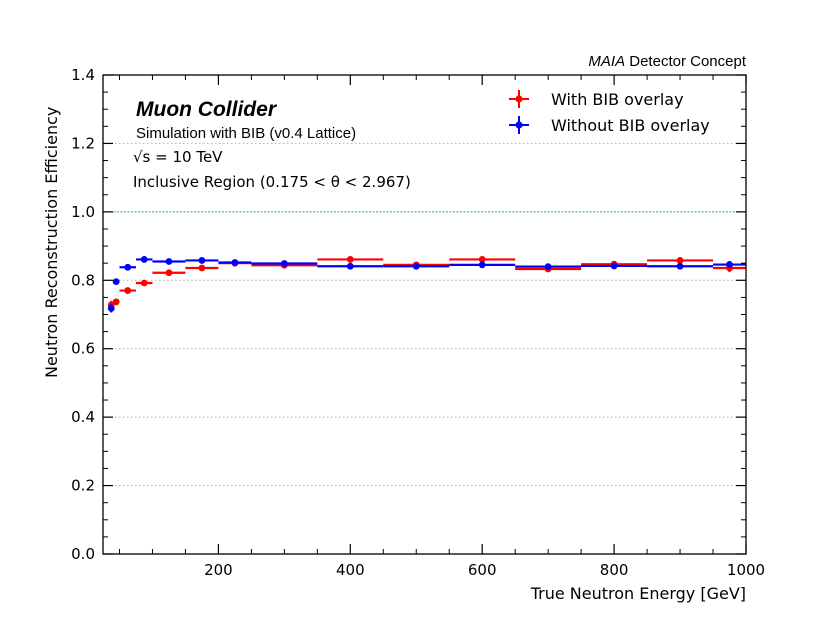  What do you see at coordinates (519, 125) in the screenshot?
I see `legend-marker-without-bib` at bounding box center [519, 125].